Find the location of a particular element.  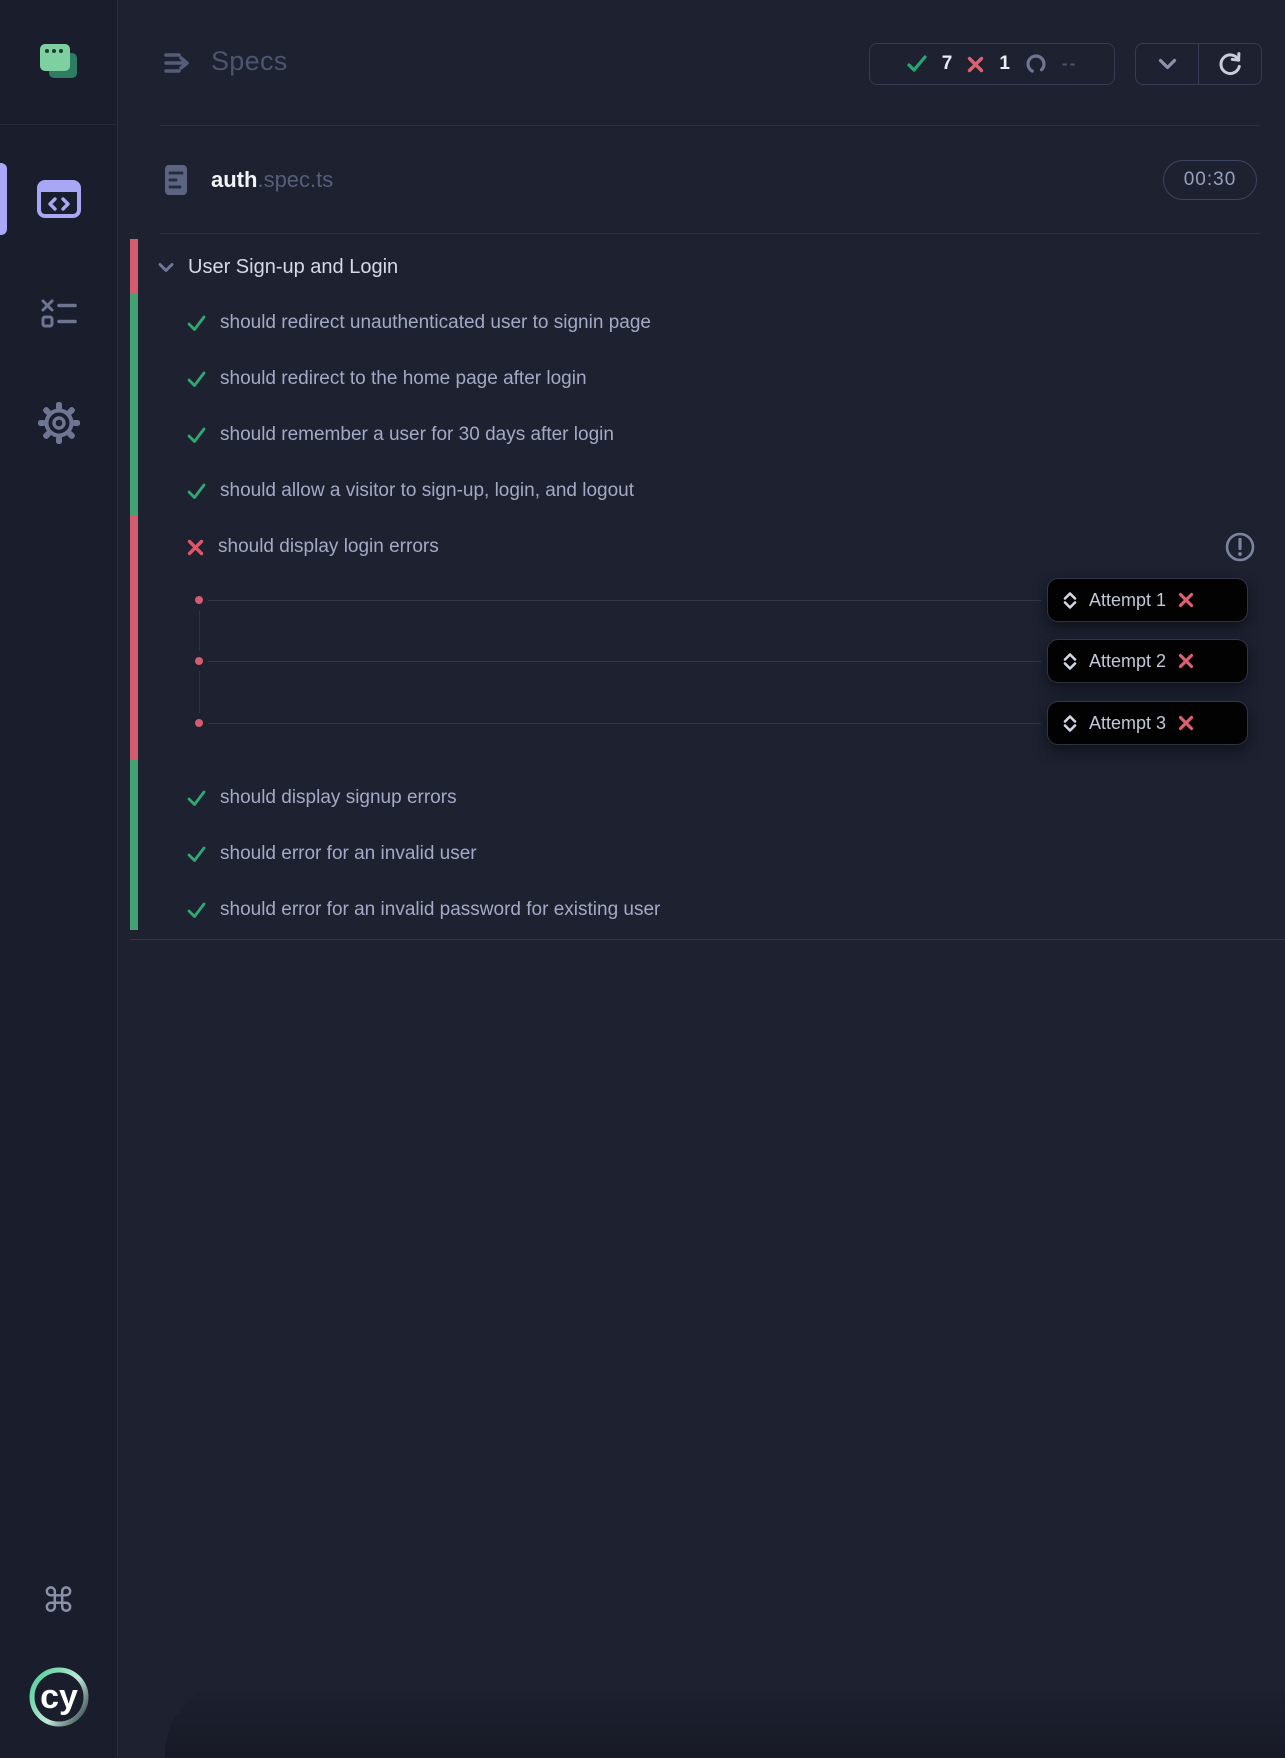

list-bottom-divider is located at coordinates (707, 939).